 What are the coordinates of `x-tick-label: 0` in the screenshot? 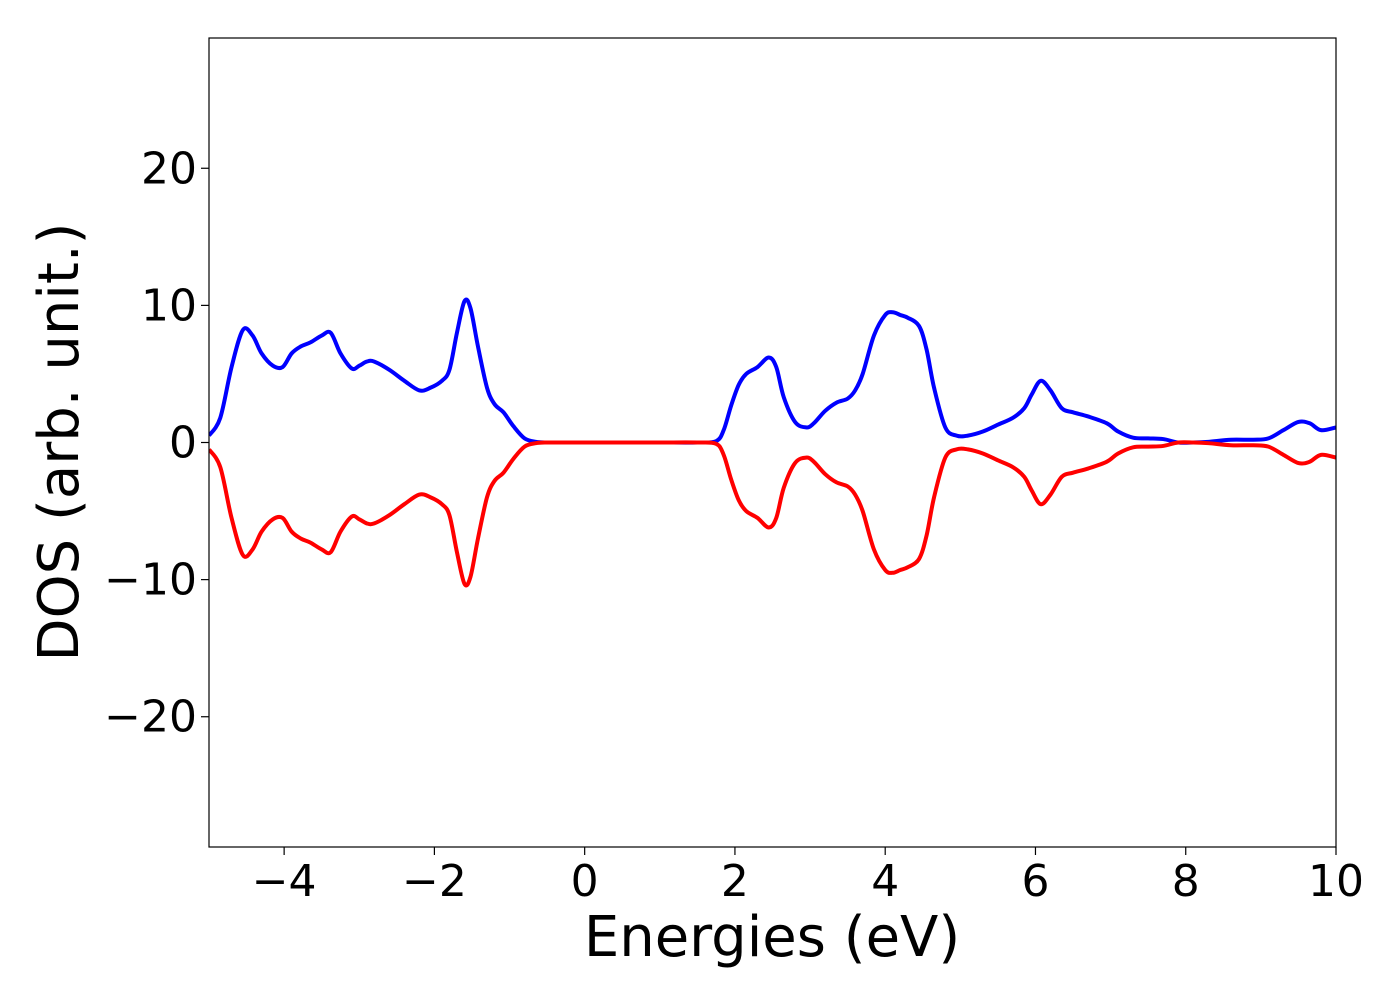 It's located at (585, 881).